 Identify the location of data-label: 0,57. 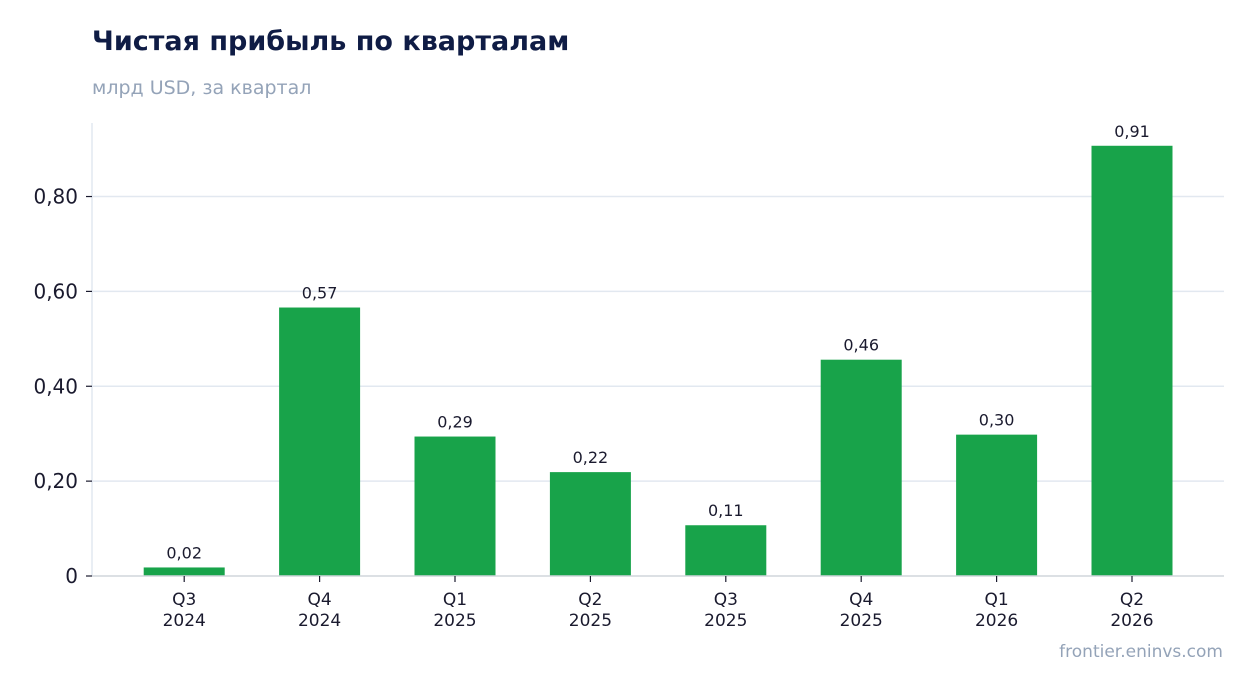
(320, 293).